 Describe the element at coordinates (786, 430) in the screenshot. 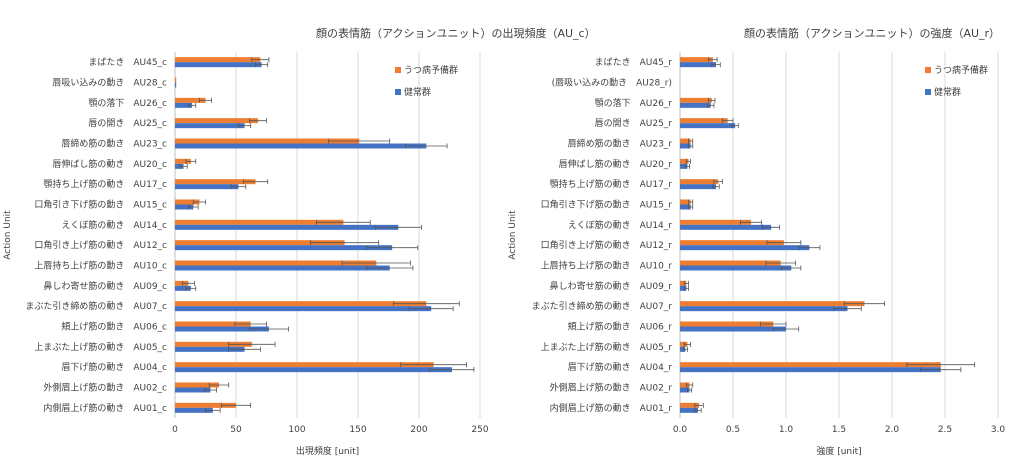

I see `x-tick-label: 1.0` at that location.